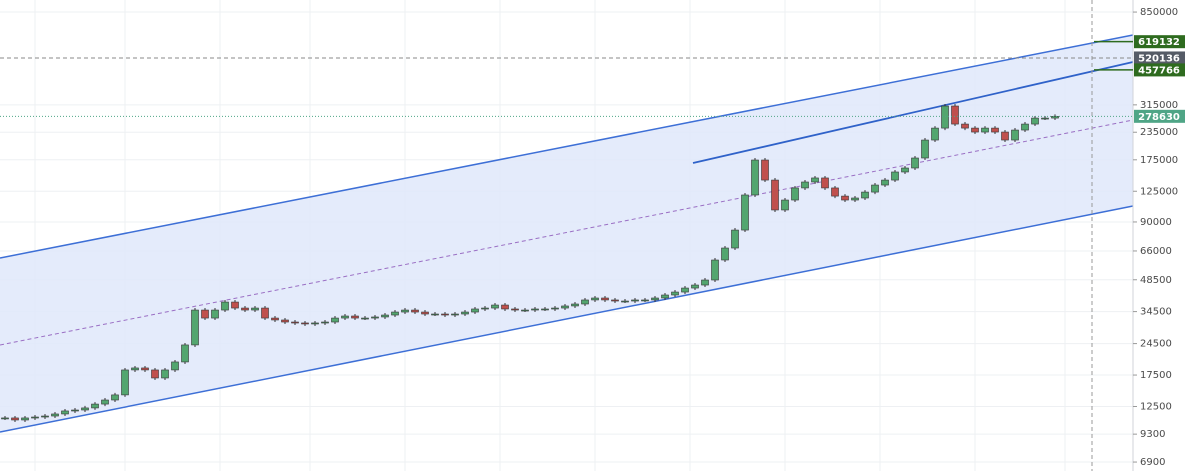  Describe the element at coordinates (1159, 105) in the screenshot. I see `y-tick-label: 315000` at that location.